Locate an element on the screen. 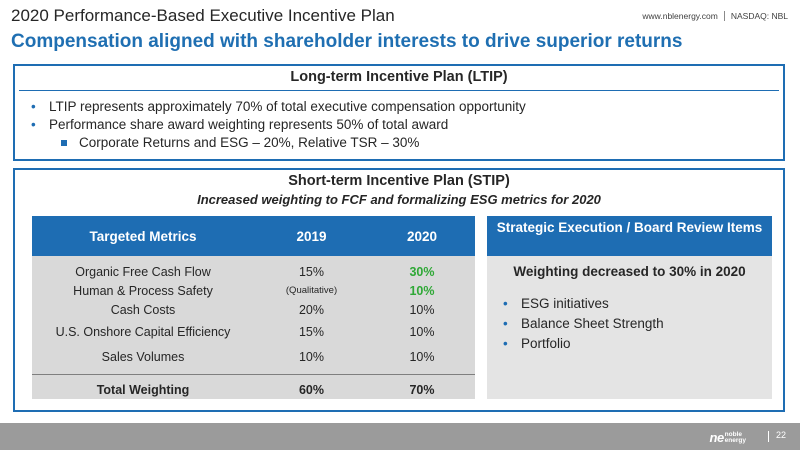 The width and height of the screenshot is (800, 450). strategic-header: Strategic Execution / Board Review Items is located at coordinates (629, 236).